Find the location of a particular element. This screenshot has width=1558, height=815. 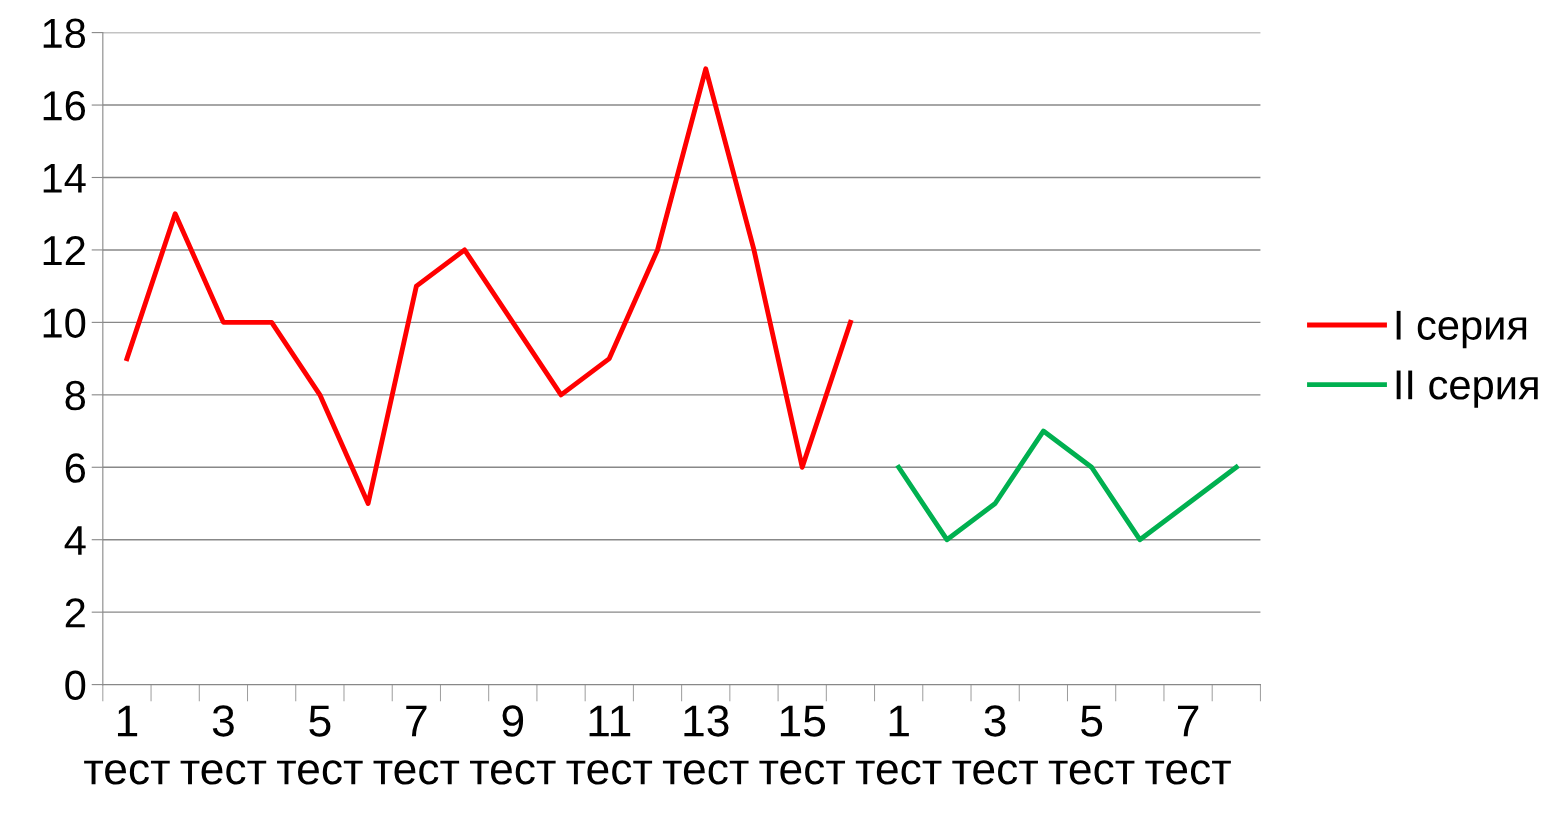

legend-label: I серия is located at coordinates (1461, 329).